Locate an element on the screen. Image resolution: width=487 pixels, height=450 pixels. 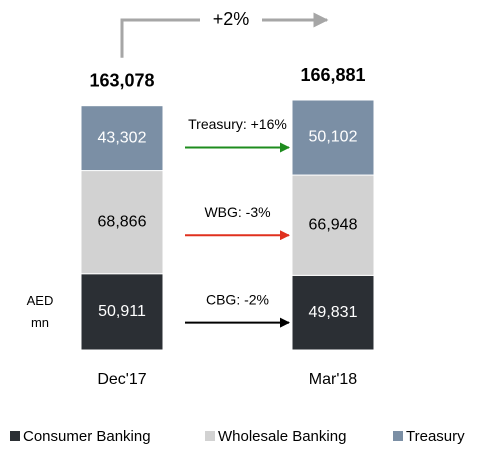
x-tick-label: Dec'17 is located at coordinates (121, 379).